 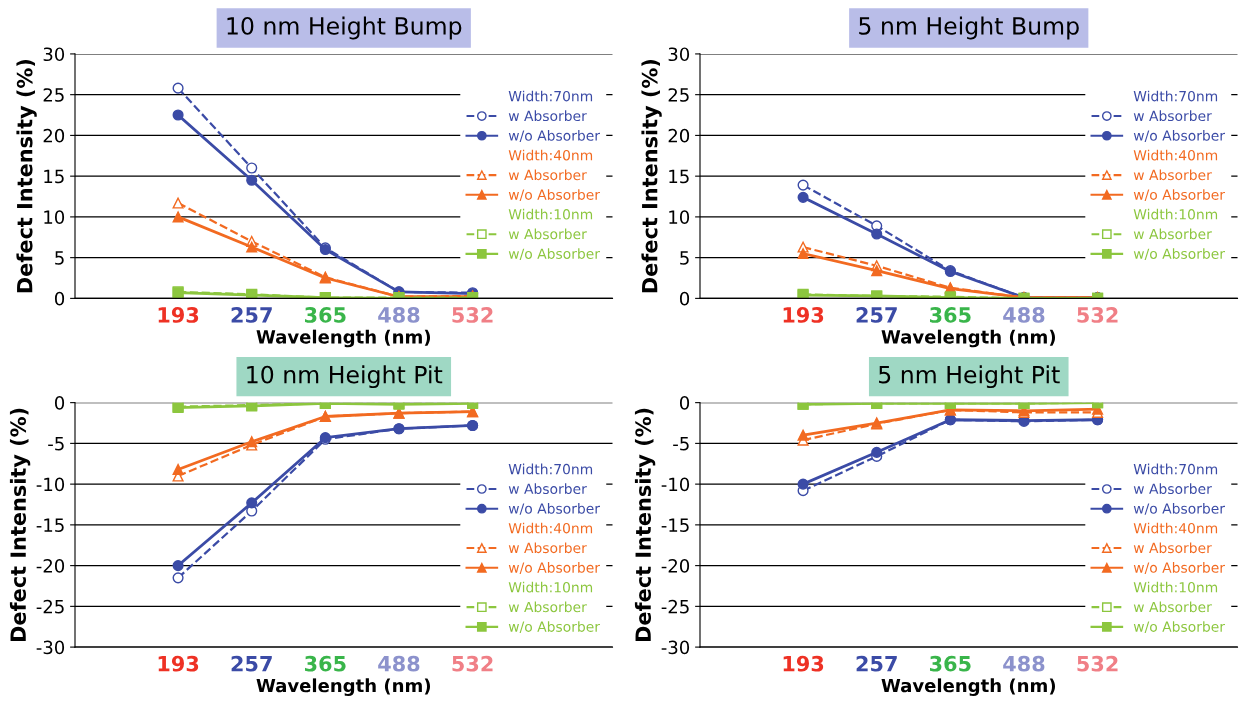 What do you see at coordinates (969, 377) in the screenshot?
I see `chart-title: 5 nm Height Pit` at bounding box center [969, 377].